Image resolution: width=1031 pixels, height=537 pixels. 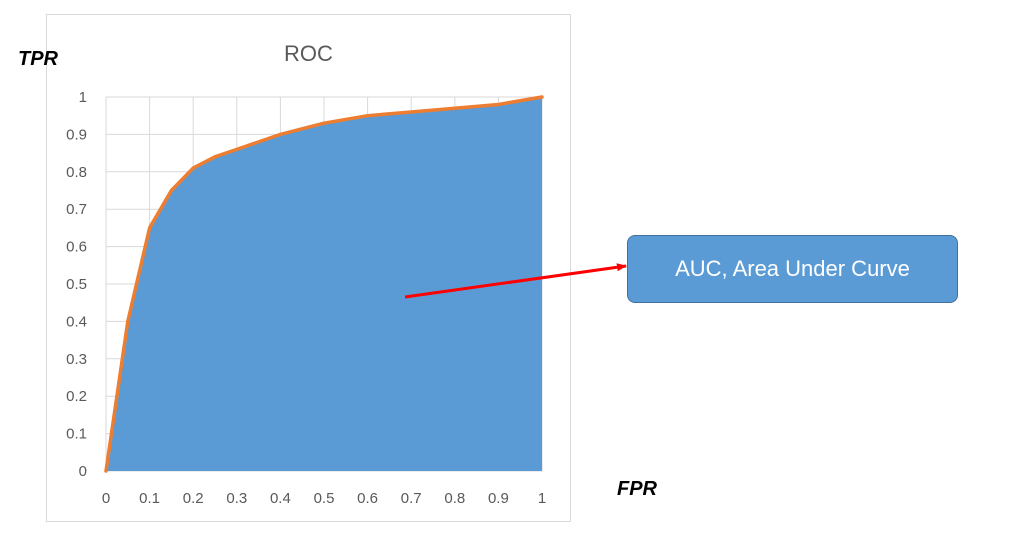 I want to click on x-tick-label: 0.2, so click(x=193, y=498).